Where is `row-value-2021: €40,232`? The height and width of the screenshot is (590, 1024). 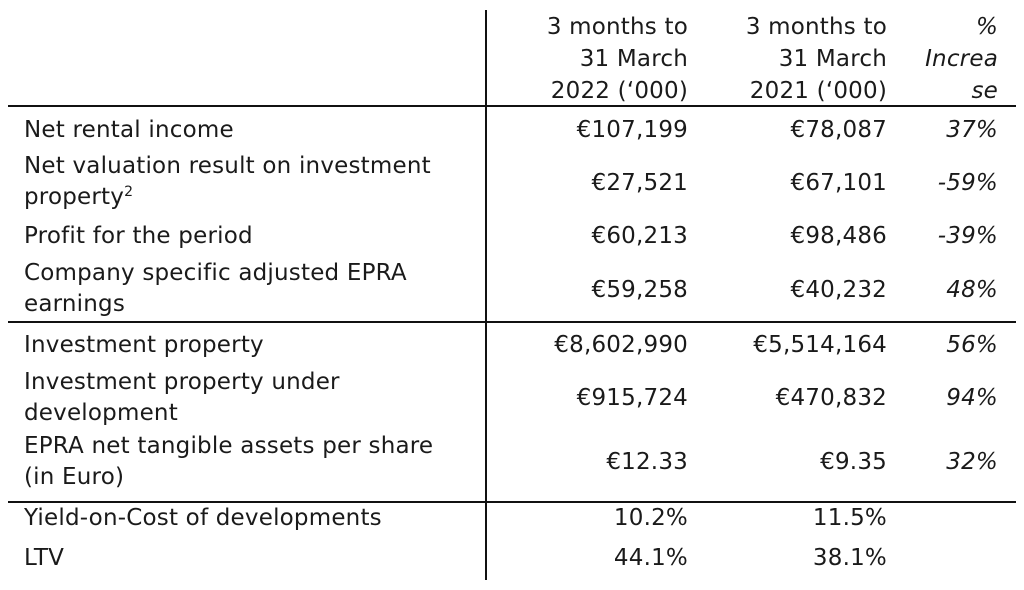
row-value-2021: €40,232 is located at coordinates (838, 290).